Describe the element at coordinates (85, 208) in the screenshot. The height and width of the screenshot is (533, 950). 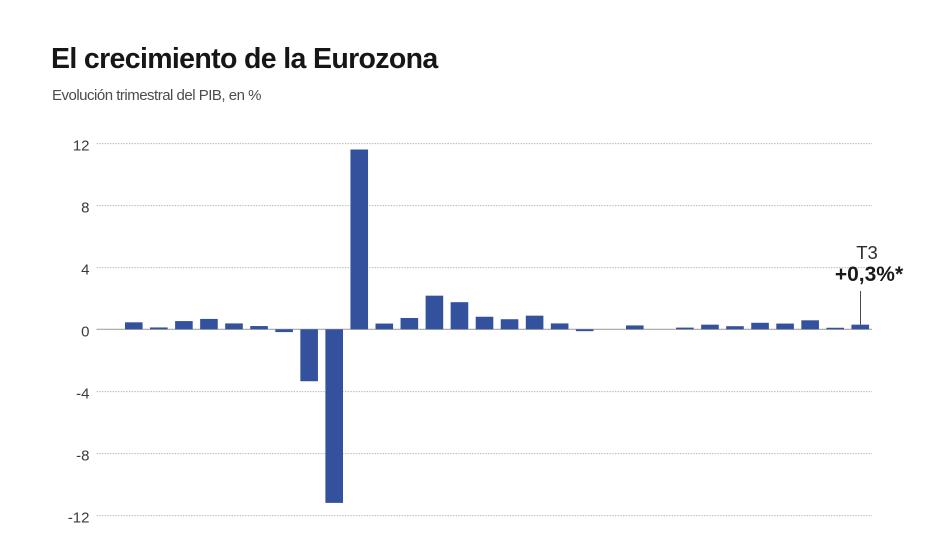
I see `svg-text: 8` at that location.